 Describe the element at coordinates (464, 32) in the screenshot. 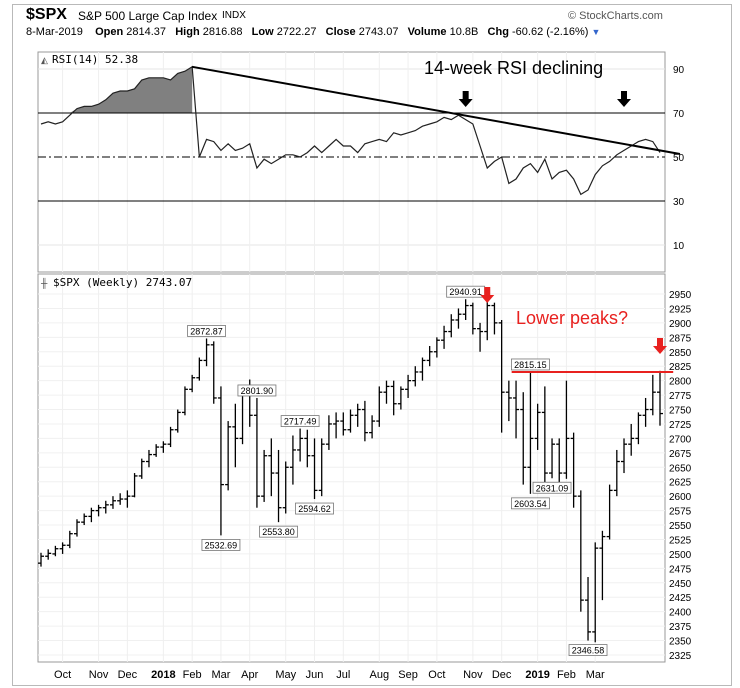

I see `volume-value: 10.8B` at that location.